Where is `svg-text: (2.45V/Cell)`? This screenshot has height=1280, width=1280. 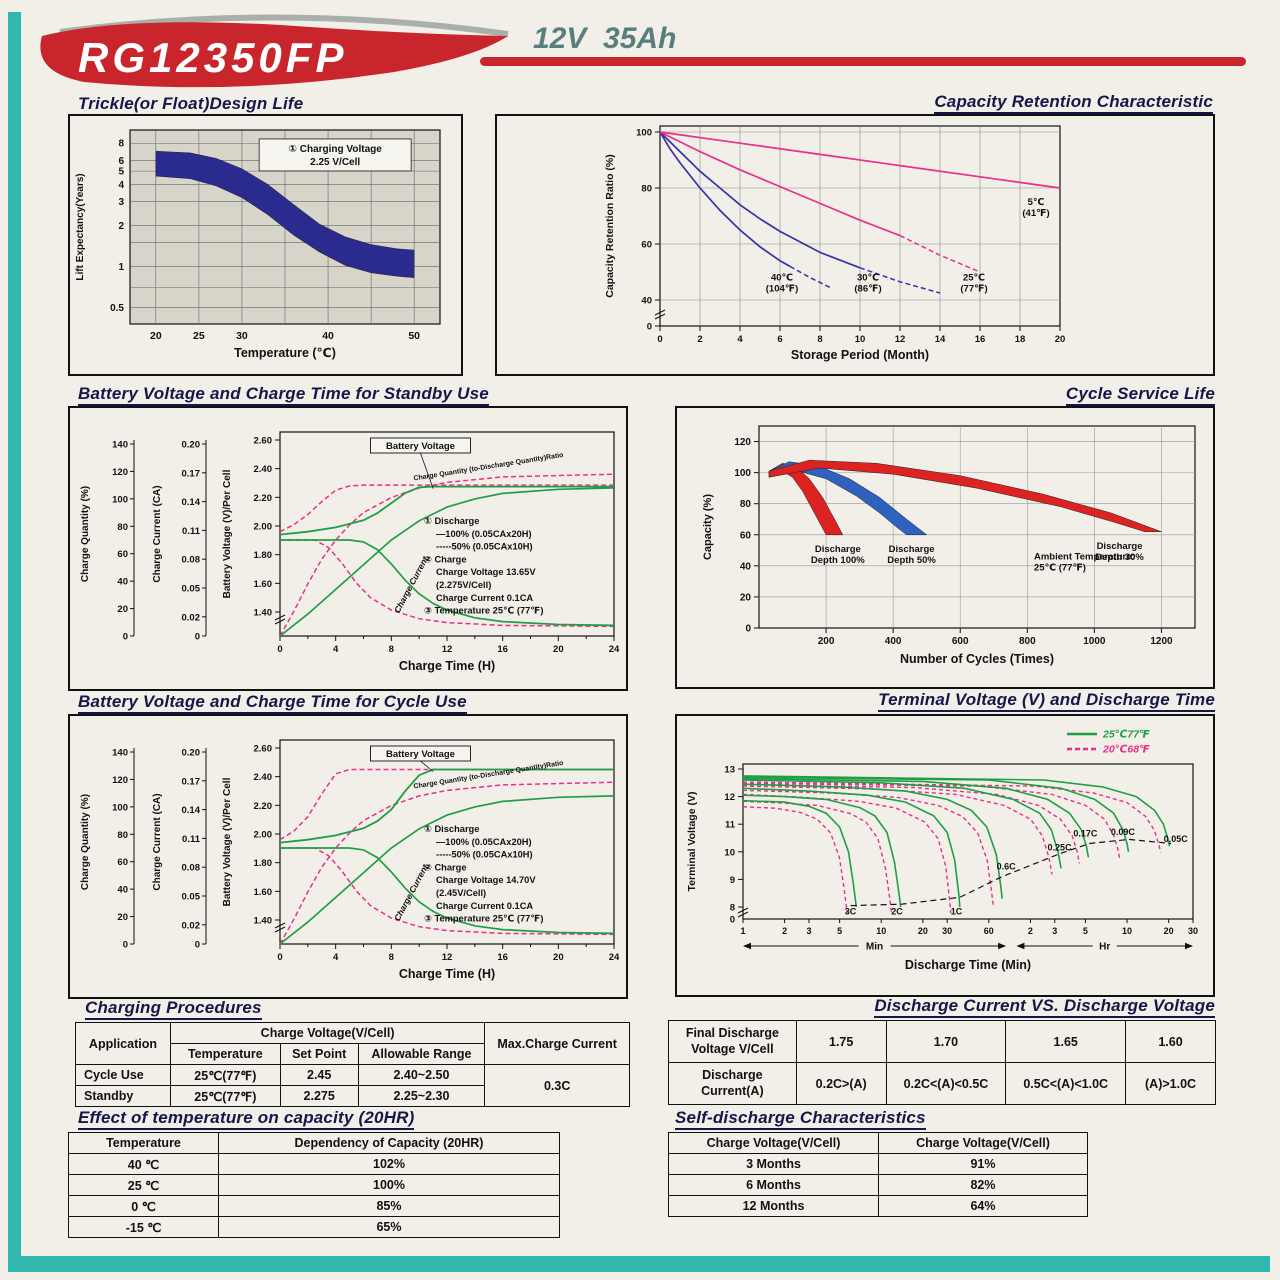
svg-text: (2.45V/Cell) is located at coordinates (461, 893).